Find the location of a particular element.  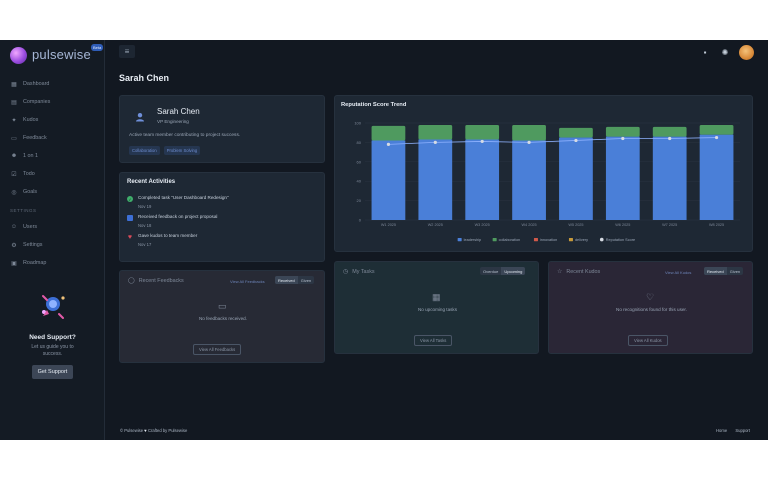

sun-icon: ✺ is located at coordinates (725, 52).